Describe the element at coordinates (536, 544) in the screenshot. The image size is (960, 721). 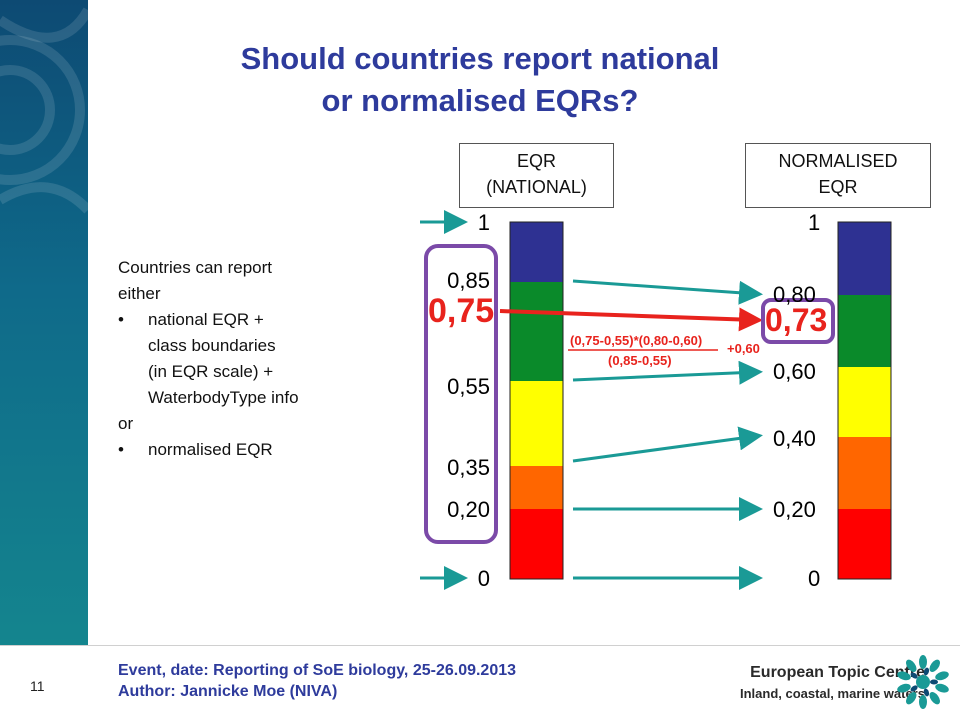
I see `national-class-bad` at that location.